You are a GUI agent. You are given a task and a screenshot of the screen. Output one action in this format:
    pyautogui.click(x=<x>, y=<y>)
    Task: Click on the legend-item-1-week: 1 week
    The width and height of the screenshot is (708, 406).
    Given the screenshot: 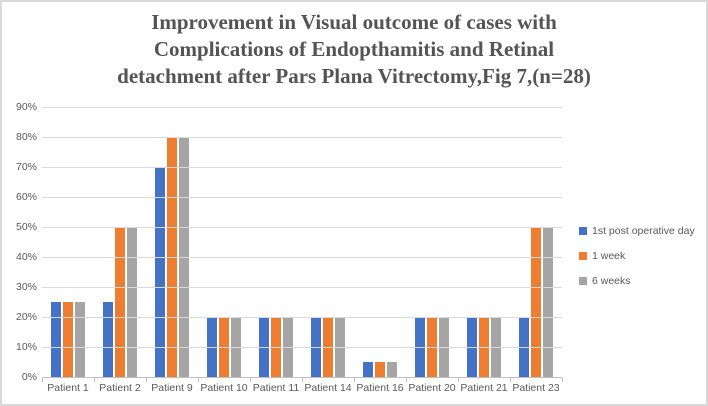 What is the action you would take?
    pyautogui.click(x=637, y=256)
    